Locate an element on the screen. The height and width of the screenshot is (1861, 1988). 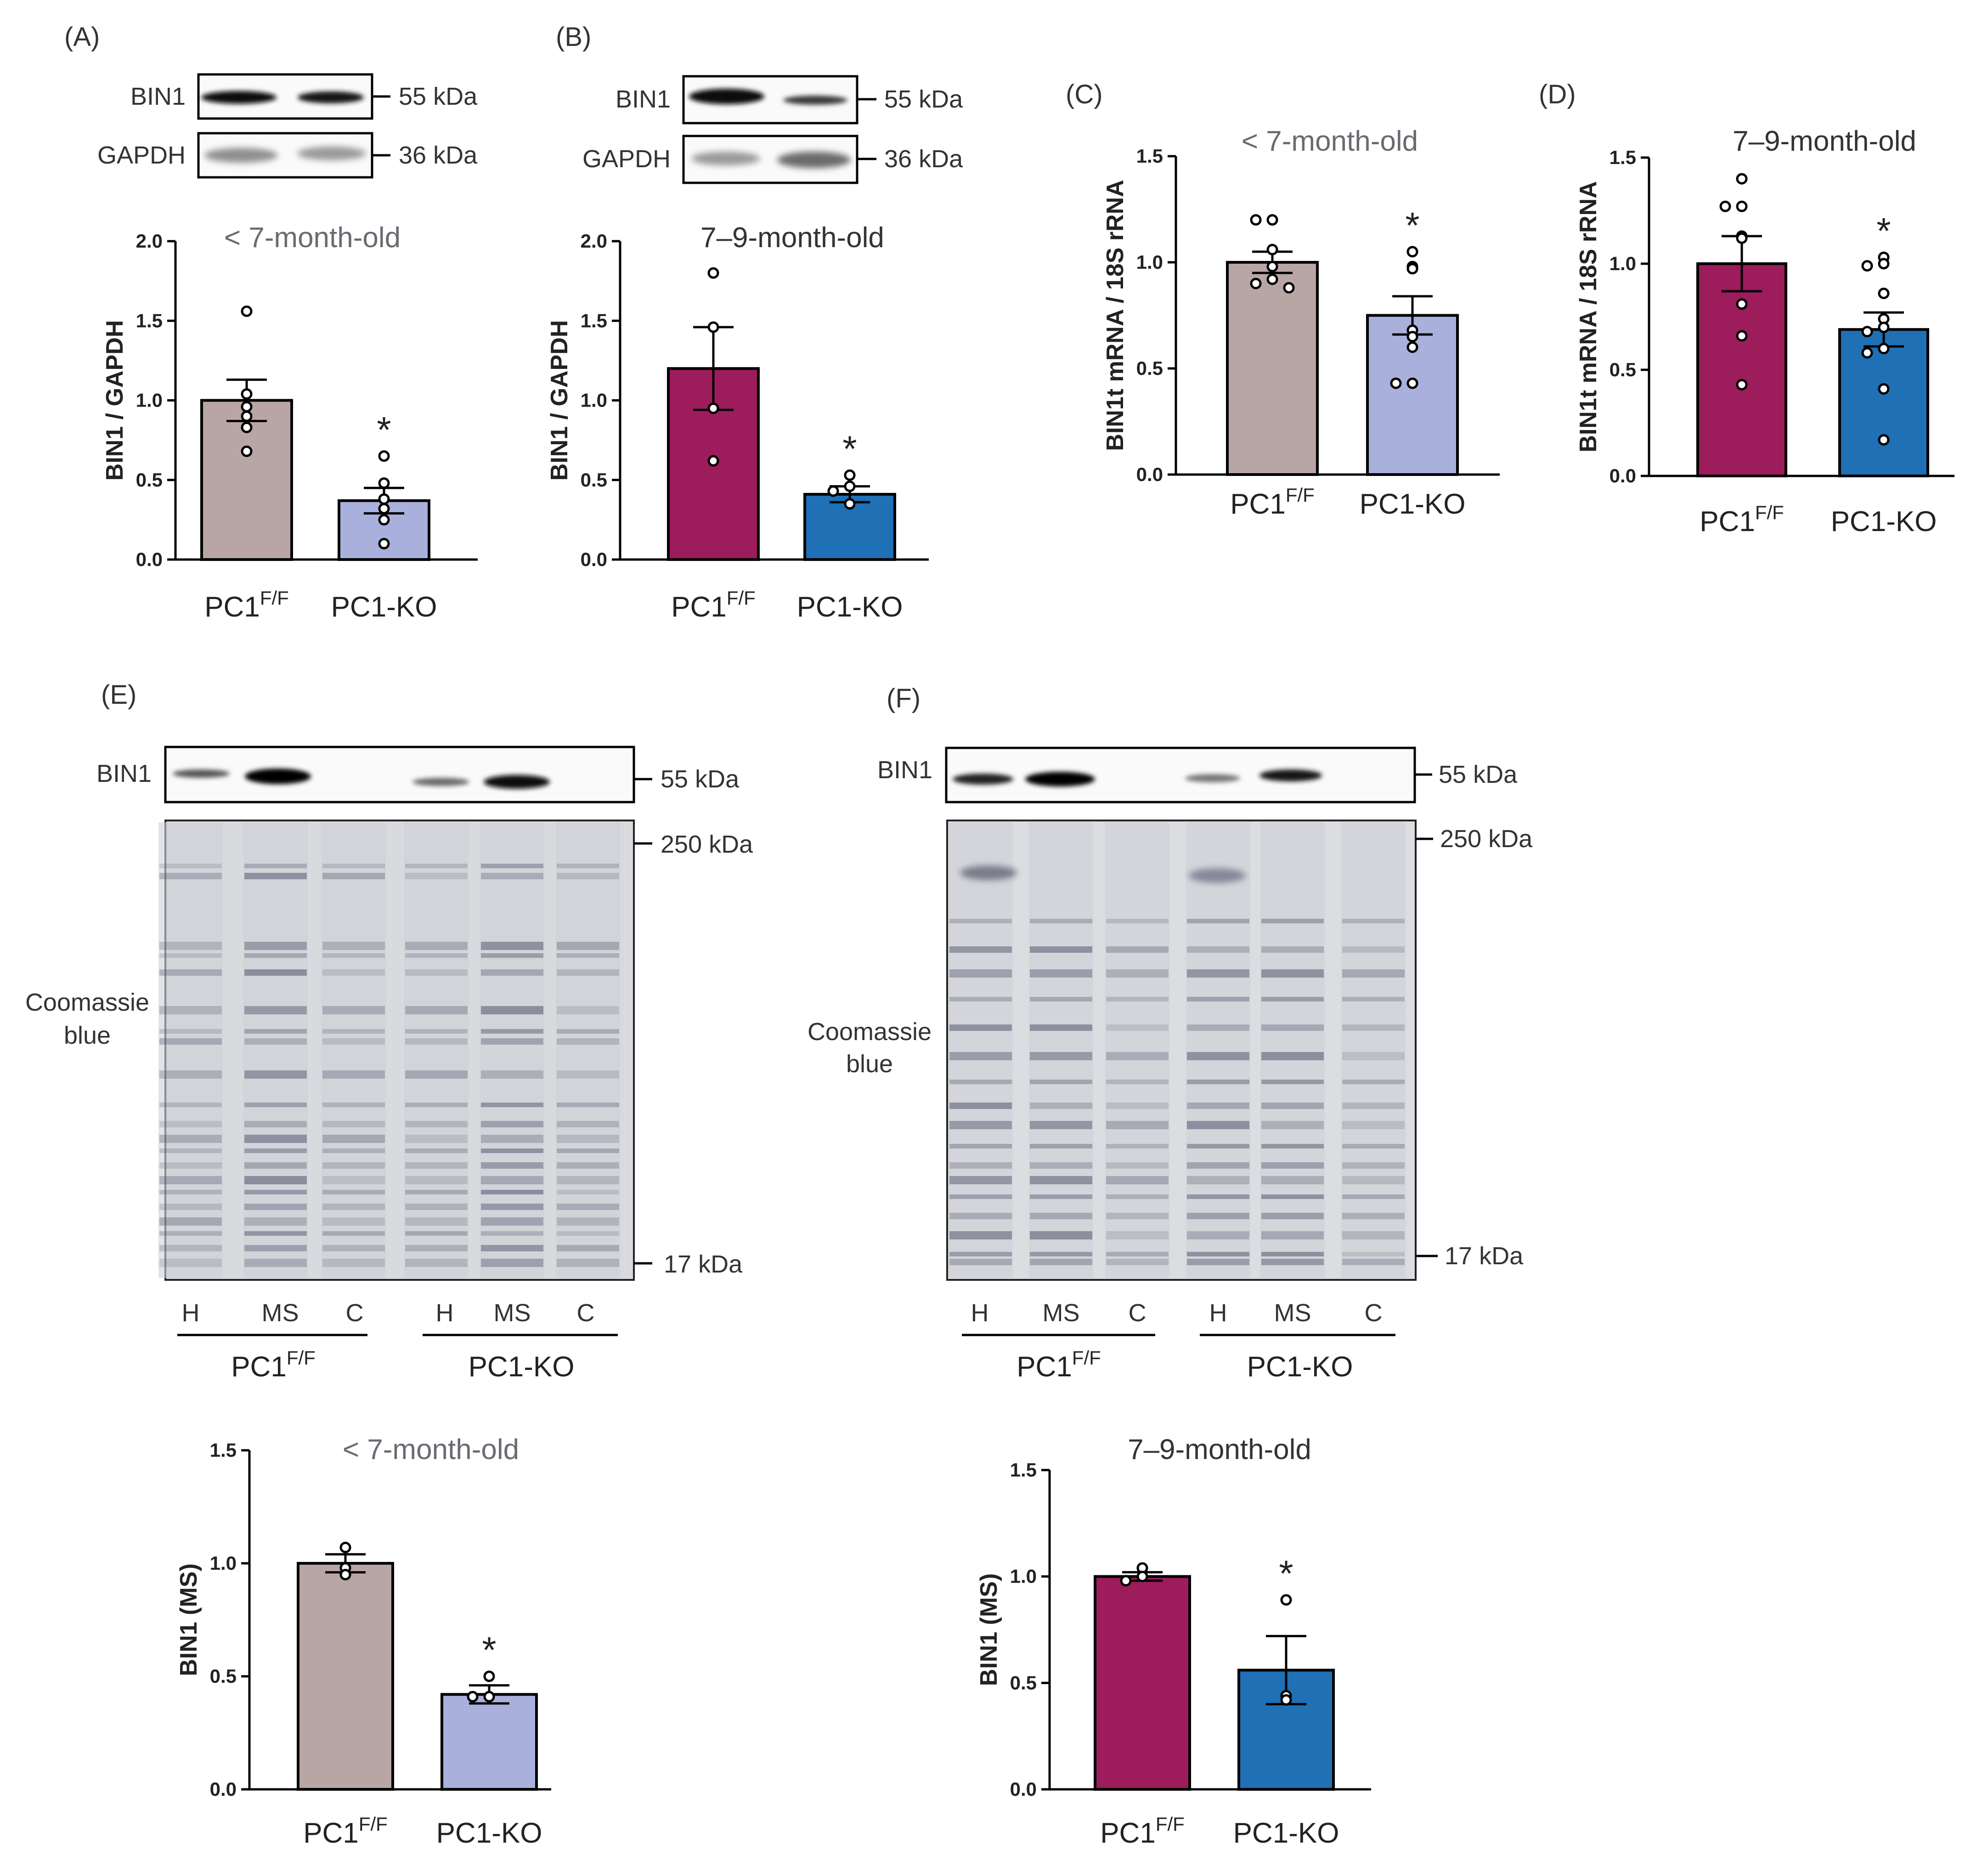
chart-c-point is located at coordinates (1272, 220).